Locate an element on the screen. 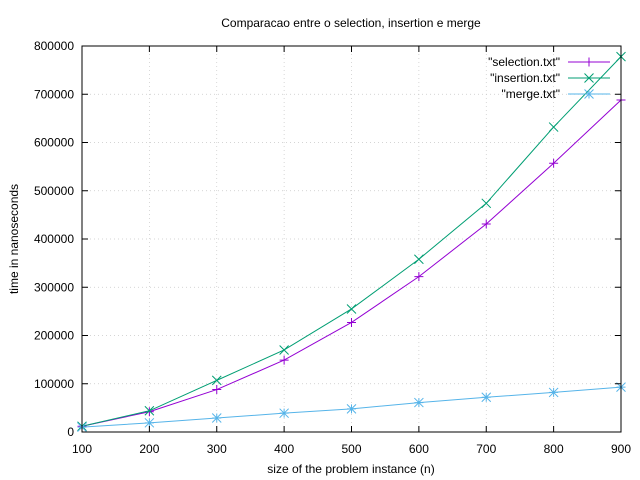 Image resolution: width=640 pixels, height=480 pixels. x-tick-label: 100 is located at coordinates (82, 449).